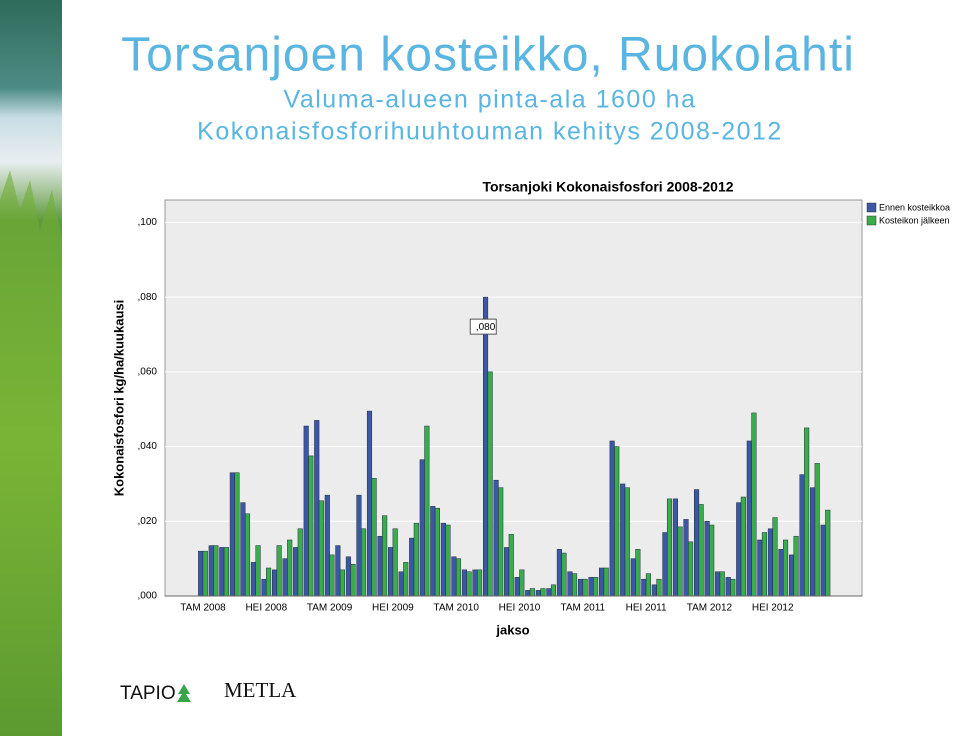 The image size is (960, 736). What do you see at coordinates (486, 327) in the screenshot?
I see `data-label: ,080` at bounding box center [486, 327].